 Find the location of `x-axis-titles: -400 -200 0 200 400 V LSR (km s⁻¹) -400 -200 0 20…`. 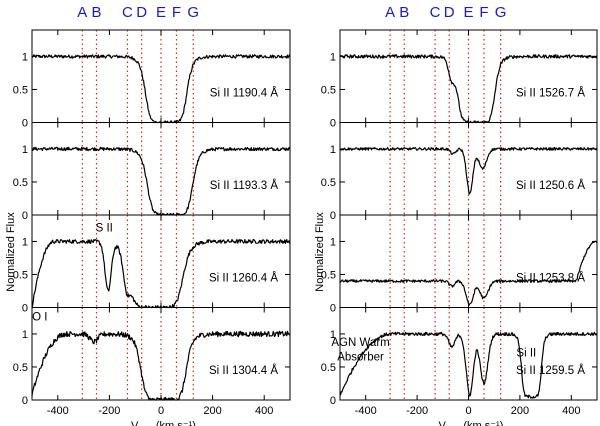

x-axis-titles: -400 -200 0 200 400 V LSR (km s⁻¹) -400 -200 0 20… is located at coordinates (314, 415).